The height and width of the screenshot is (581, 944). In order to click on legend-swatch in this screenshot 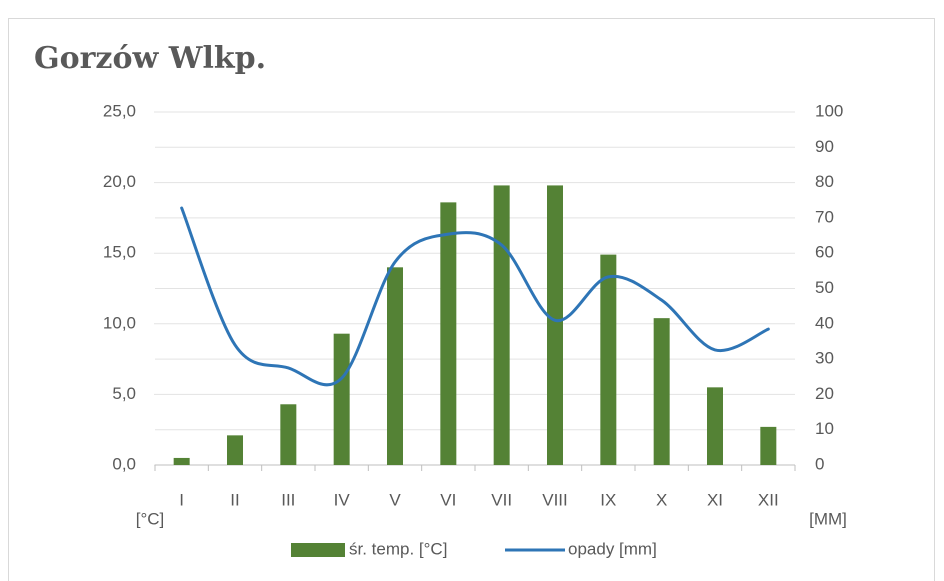, I will do `click(318, 550)`.